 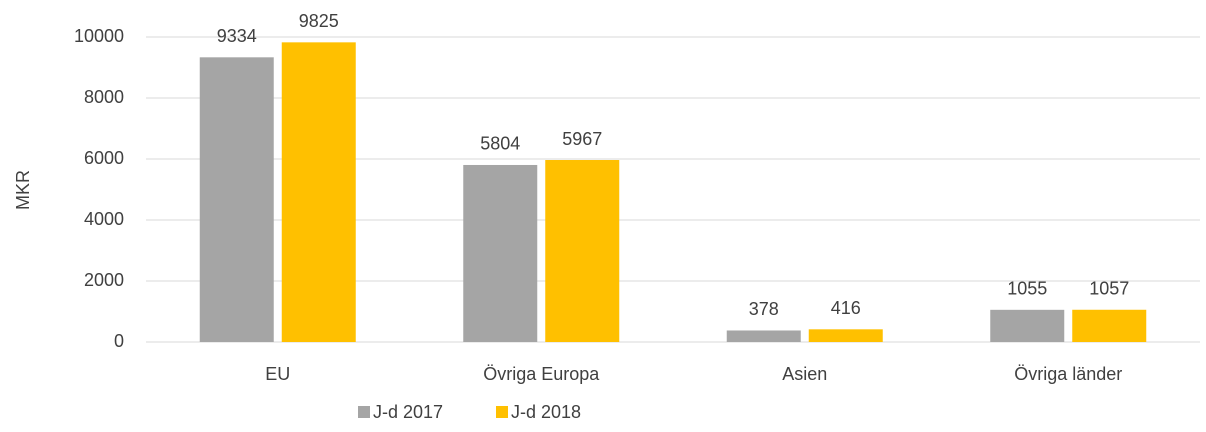 I want to click on y-tick-label: 10000, so click(x=99, y=36).